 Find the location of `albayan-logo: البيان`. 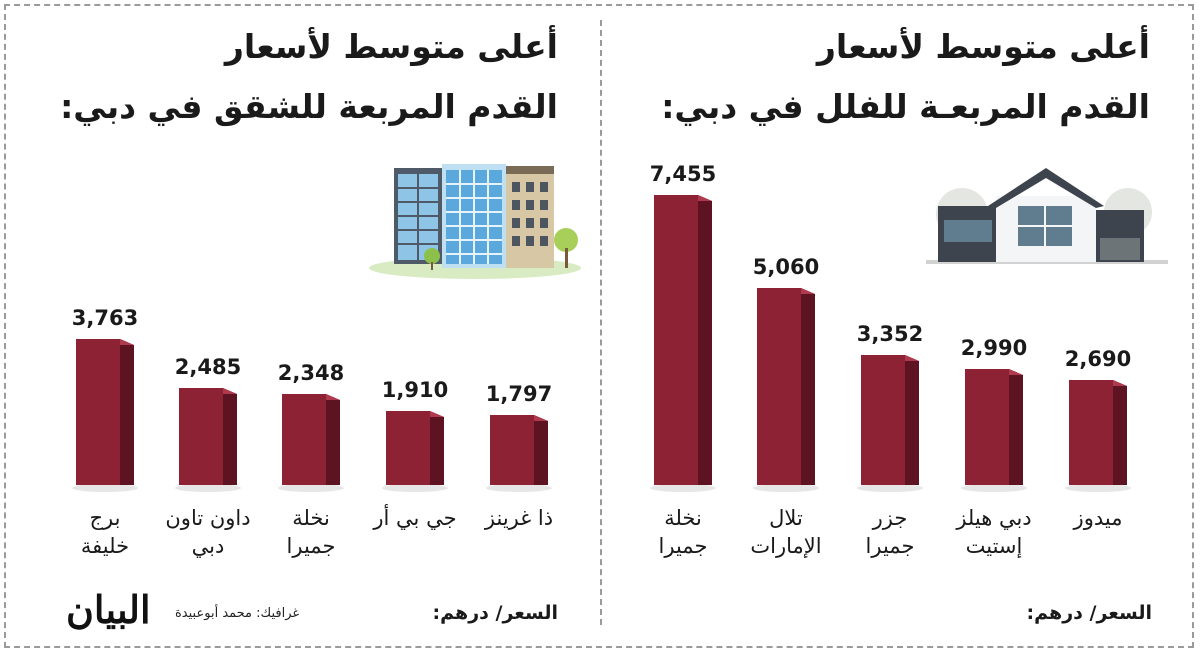

albayan-logo: البيان is located at coordinates (108, 609).